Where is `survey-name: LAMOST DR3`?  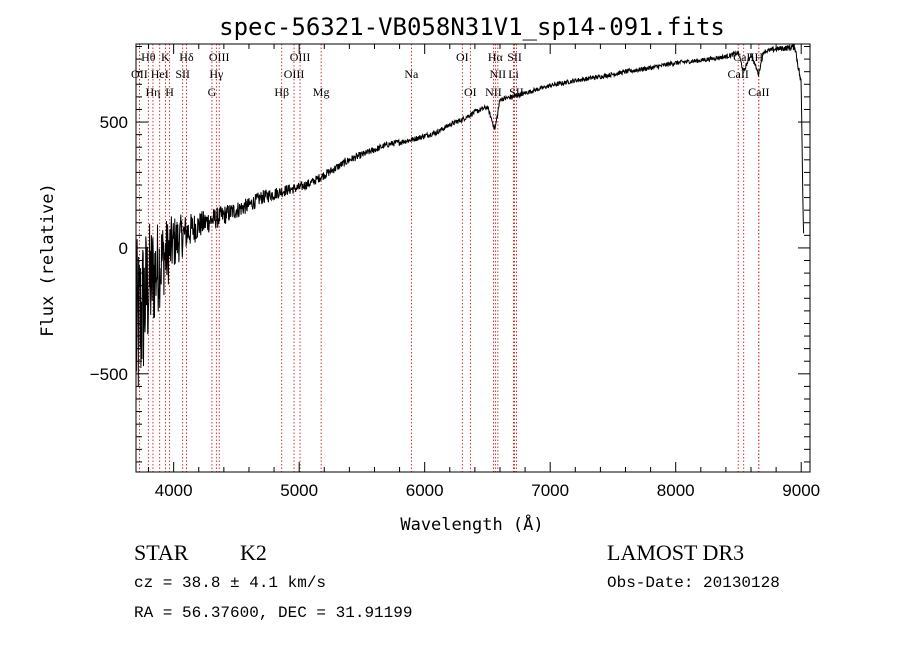
survey-name: LAMOST DR3 is located at coordinates (676, 552).